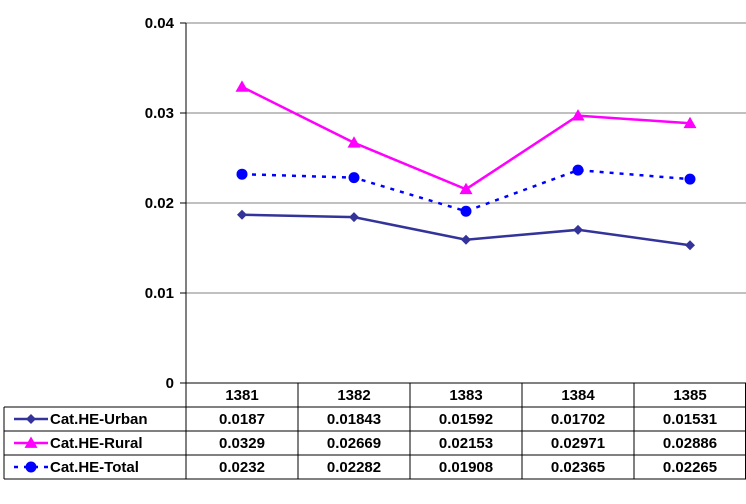 Image resolution: width=746 pixels, height=504 pixels. What do you see at coordinates (578, 467) in the screenshot?
I see `data-table-cell: 0.02365` at bounding box center [578, 467].